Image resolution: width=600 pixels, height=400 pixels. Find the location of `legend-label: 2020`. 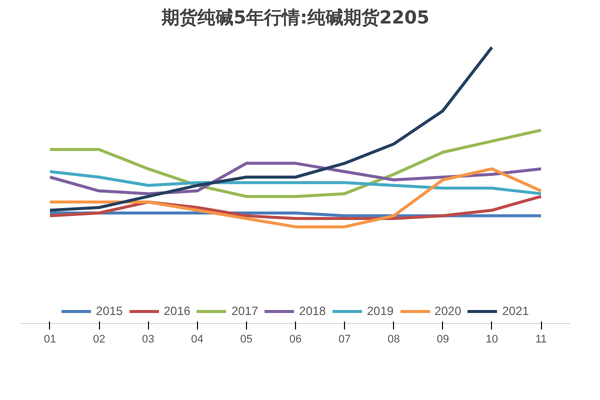

legend-label: 2020 is located at coordinates (448, 311).